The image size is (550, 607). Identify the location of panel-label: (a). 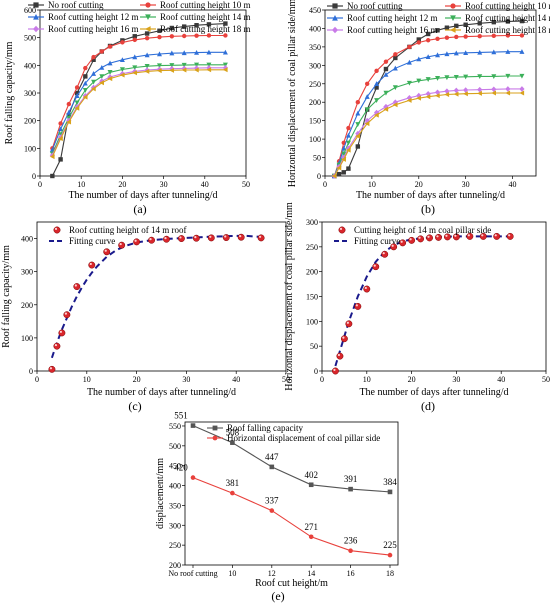
(139, 209).